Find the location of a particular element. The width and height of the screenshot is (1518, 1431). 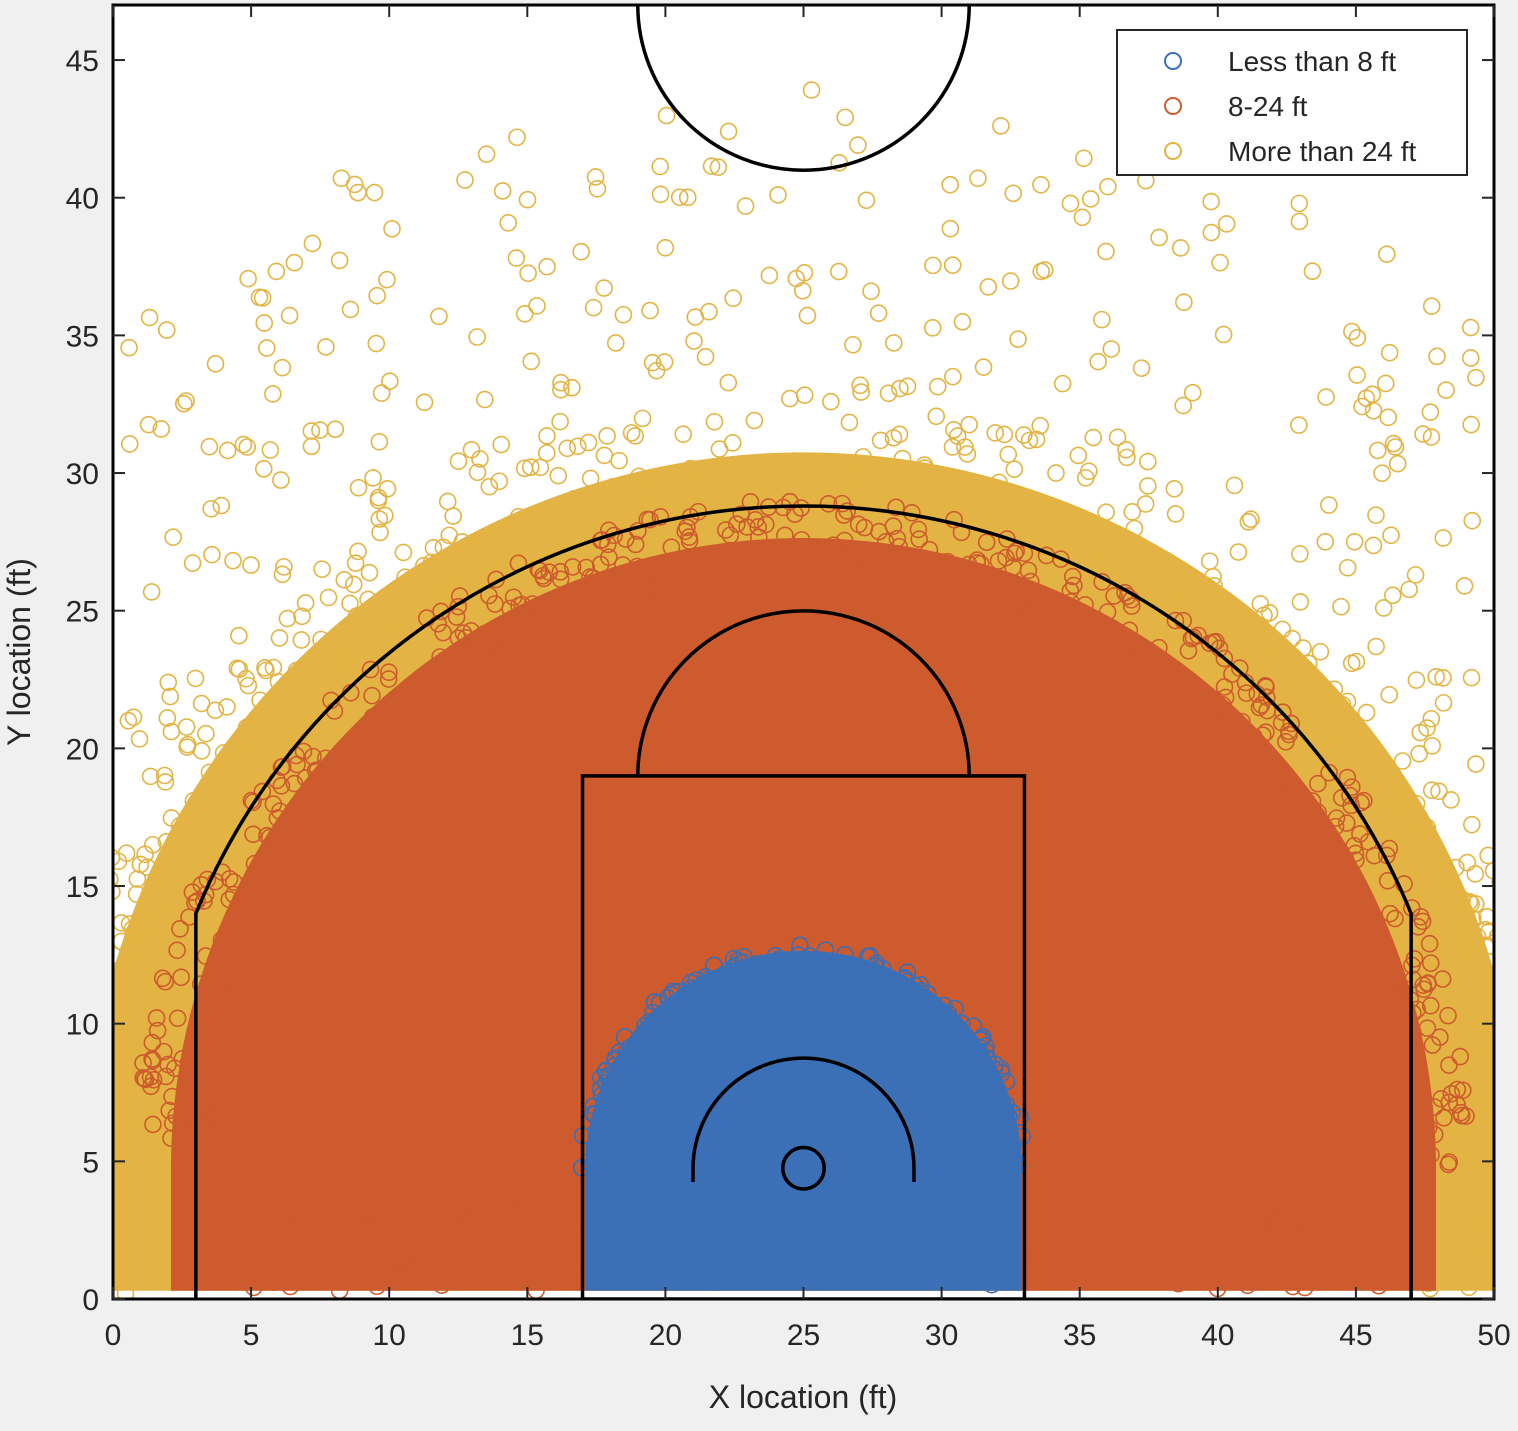

x-tick-label: 20 is located at coordinates (665, 1335).